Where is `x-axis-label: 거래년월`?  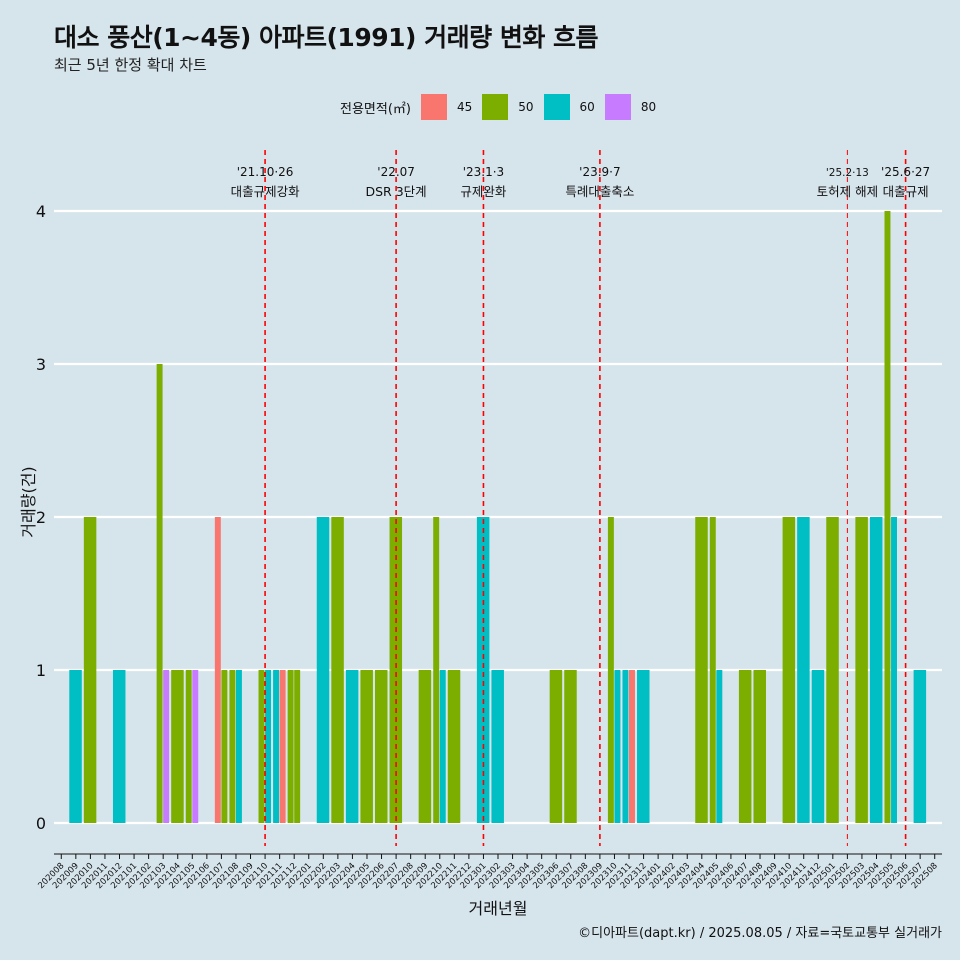
x-axis-label: 거래년월 is located at coordinates (498, 908).